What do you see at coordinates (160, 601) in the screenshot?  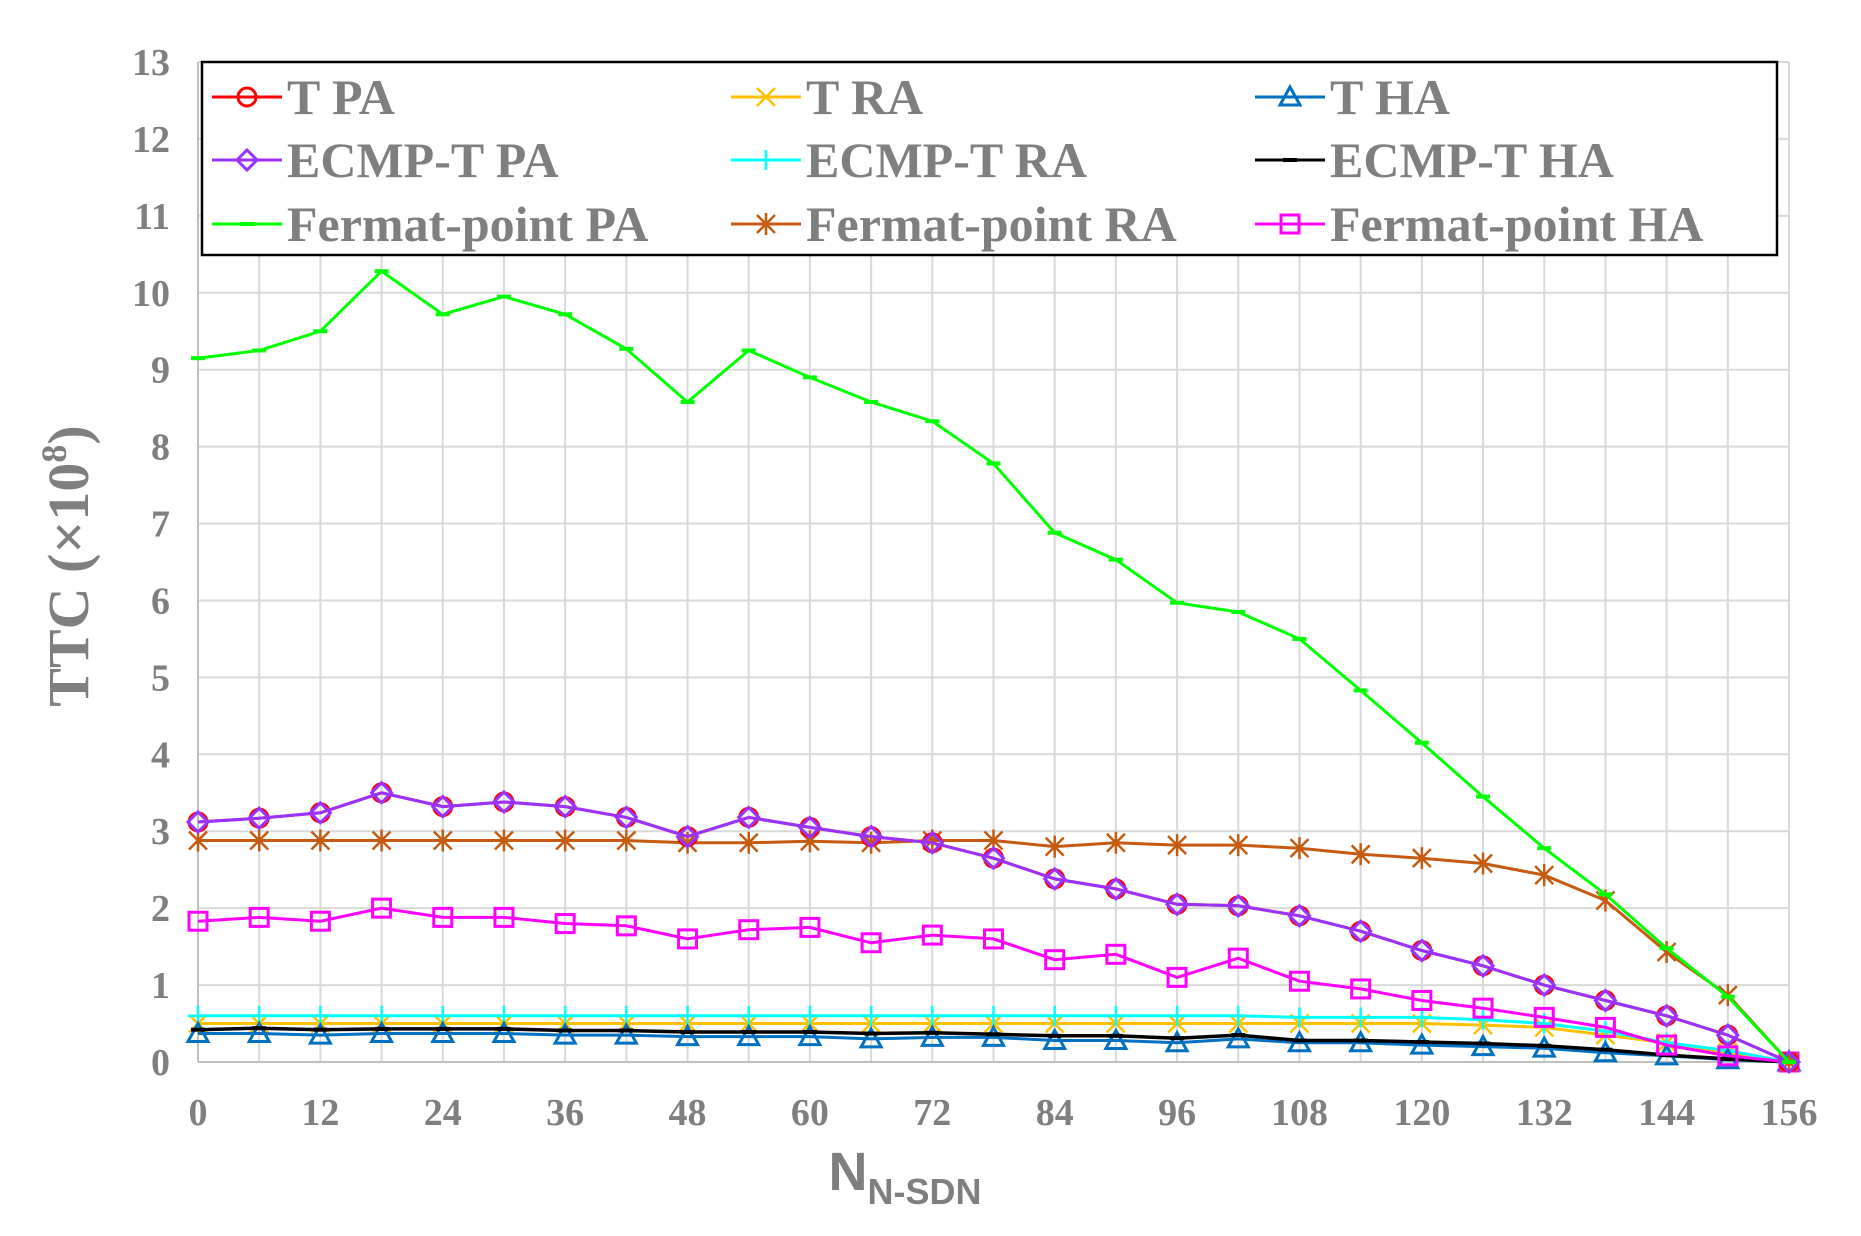 I see `y-tick-label: 6` at bounding box center [160, 601].